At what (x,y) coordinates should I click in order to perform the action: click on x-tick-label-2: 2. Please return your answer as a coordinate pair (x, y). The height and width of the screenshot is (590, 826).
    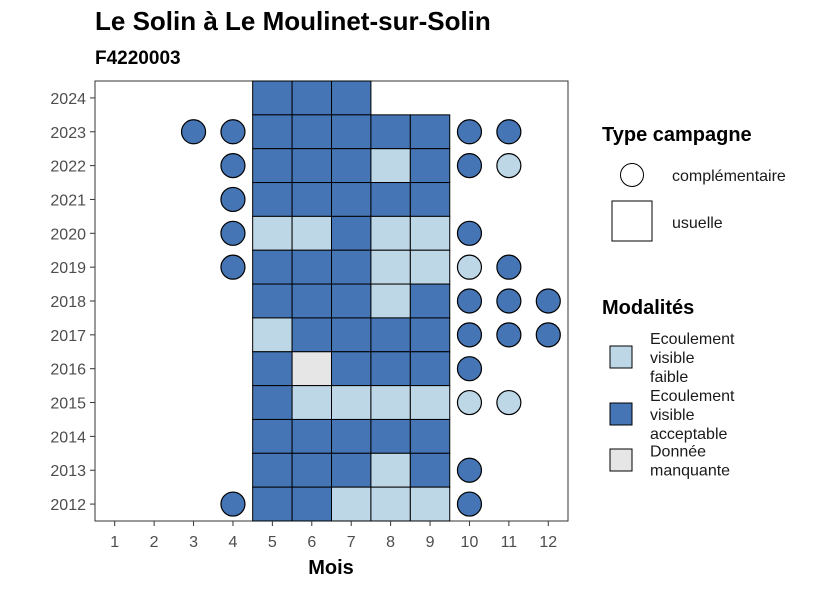
    Looking at the image, I should click on (154, 542).